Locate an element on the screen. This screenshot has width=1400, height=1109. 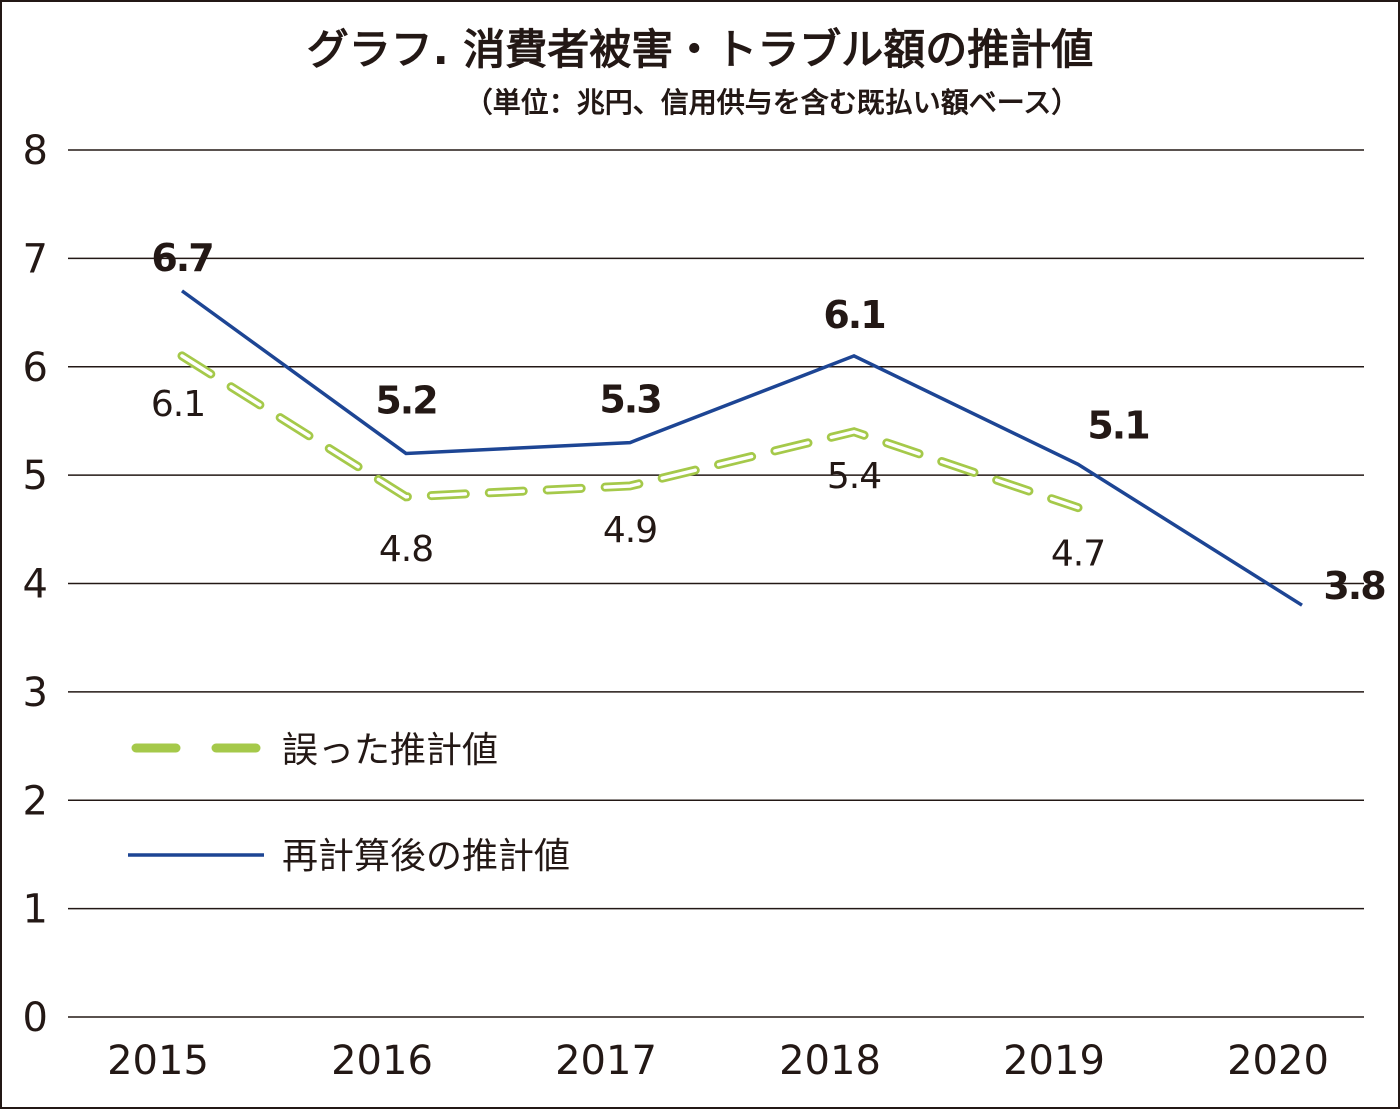
y-axis-ticks: 0 1 2 3 4 5 6 7 8 is located at coordinates (35, 584).